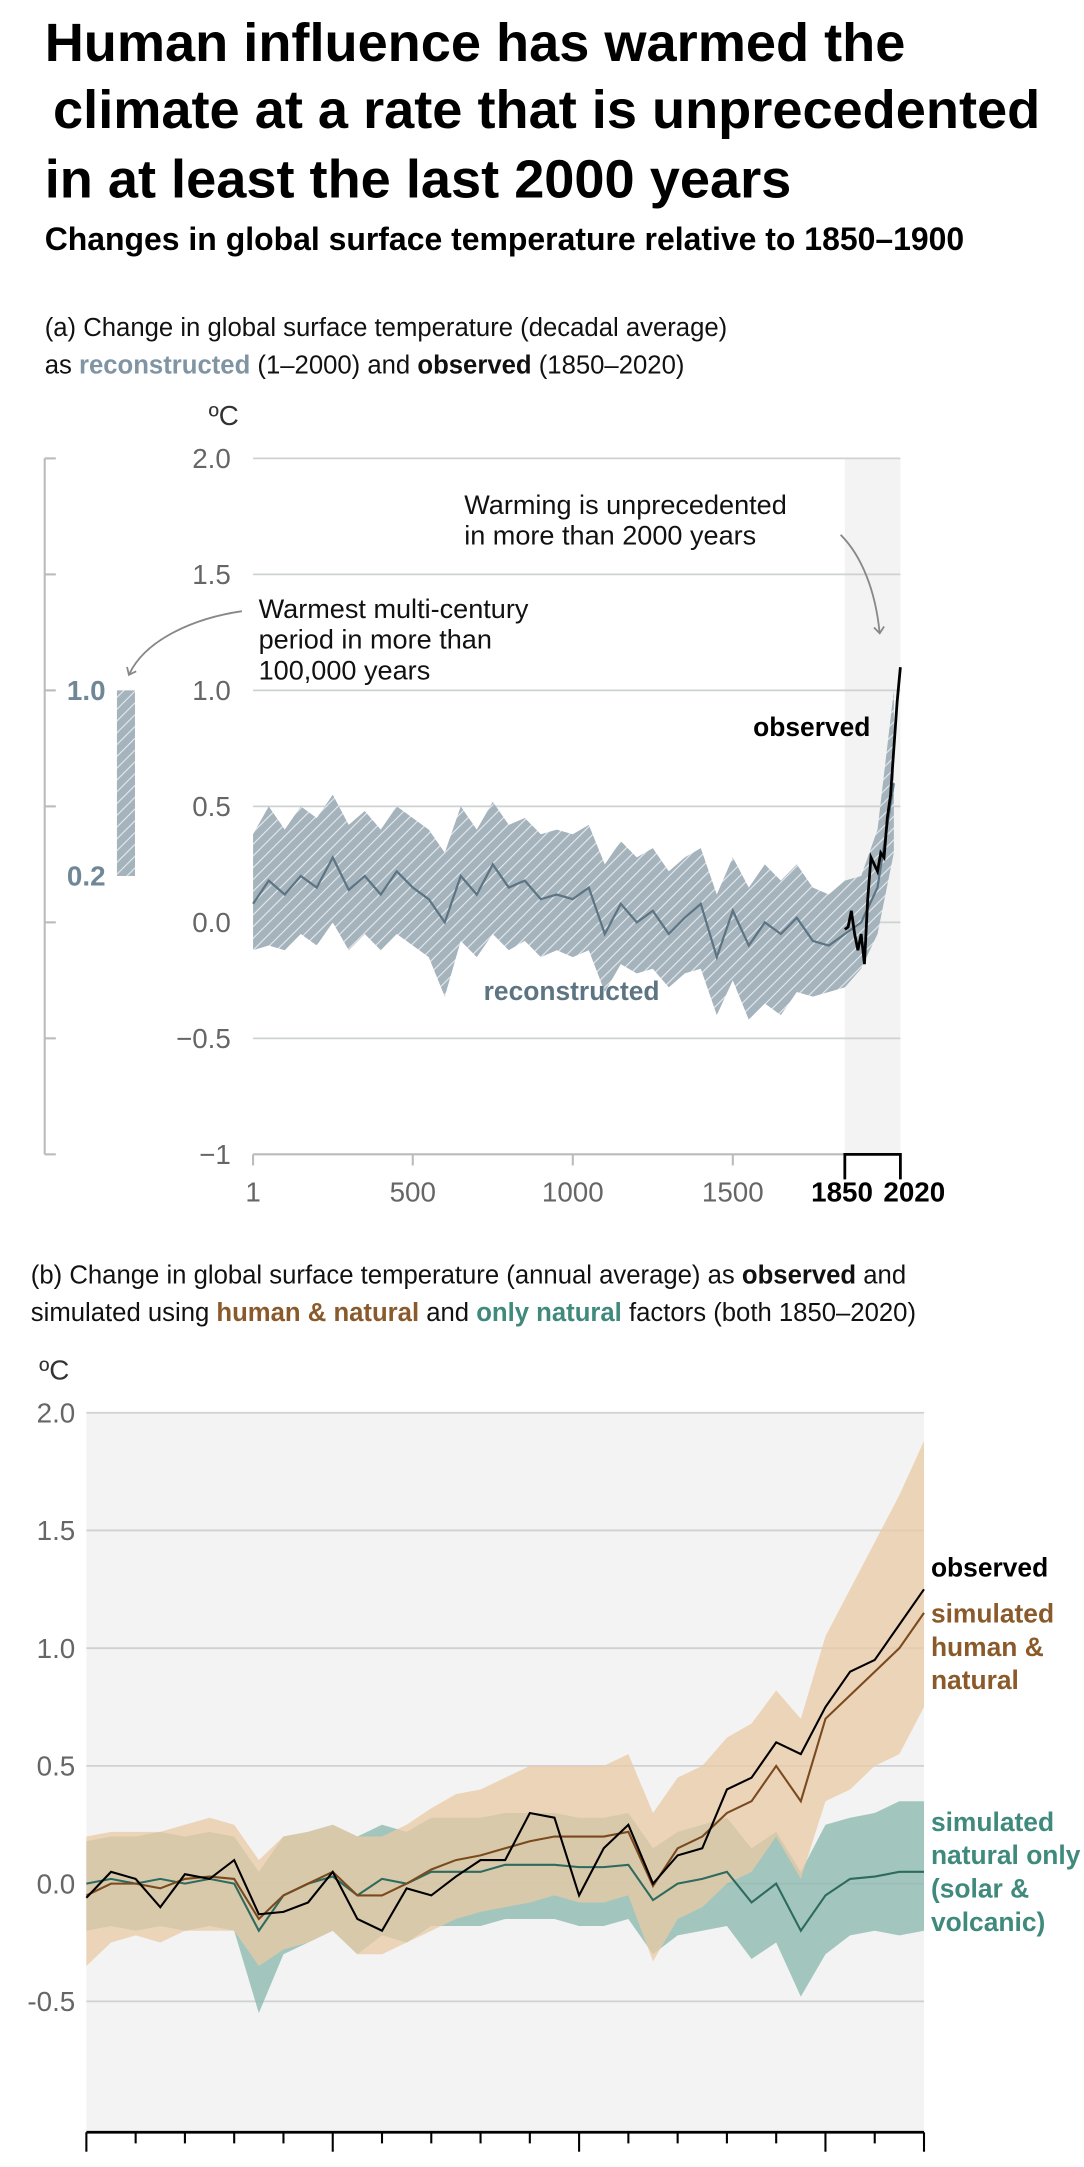 The image size is (1084, 2167). Describe the element at coordinates (418, 179) in the screenshot. I see `title-line-3: in at least the last 2000 years` at that location.